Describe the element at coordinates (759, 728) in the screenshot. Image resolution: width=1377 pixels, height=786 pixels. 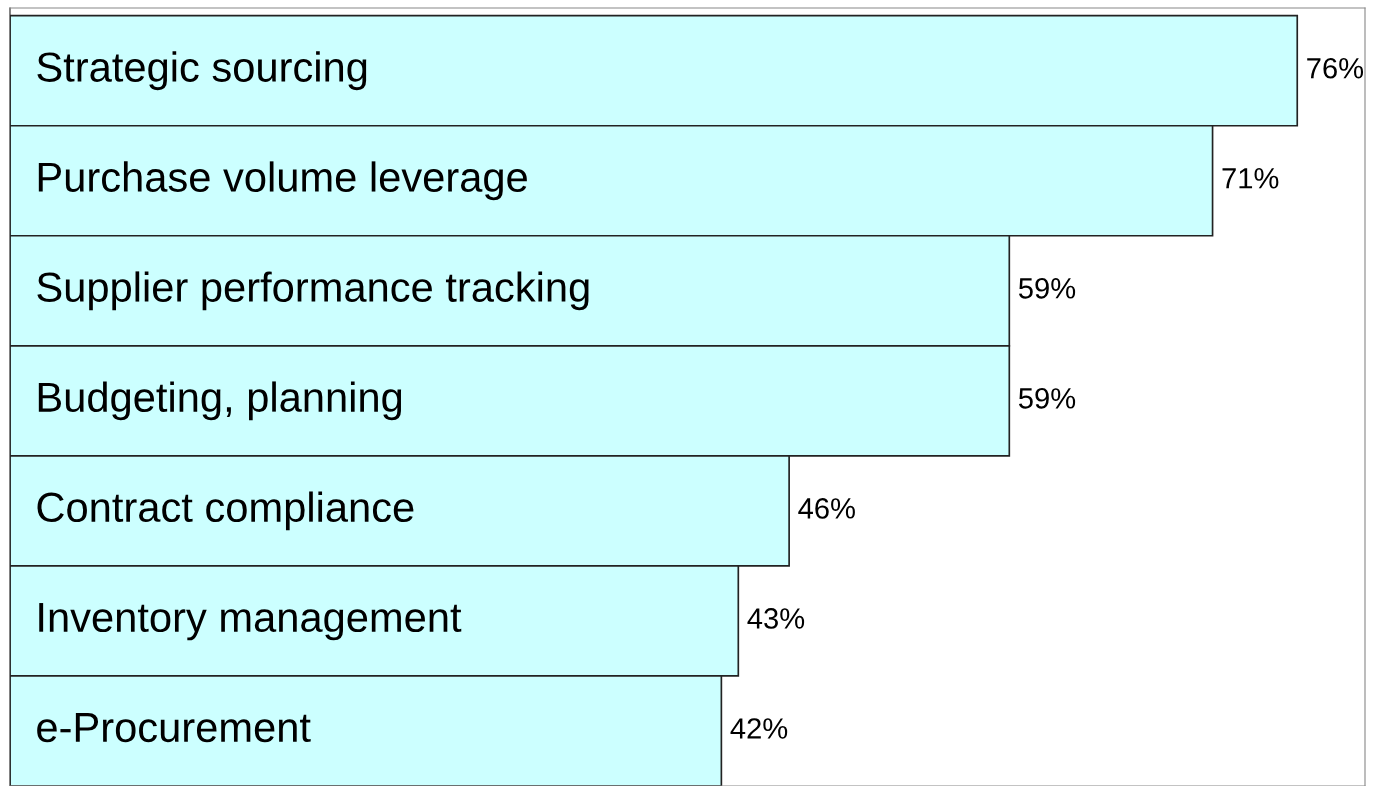
I see `data-label: 42%` at that location.